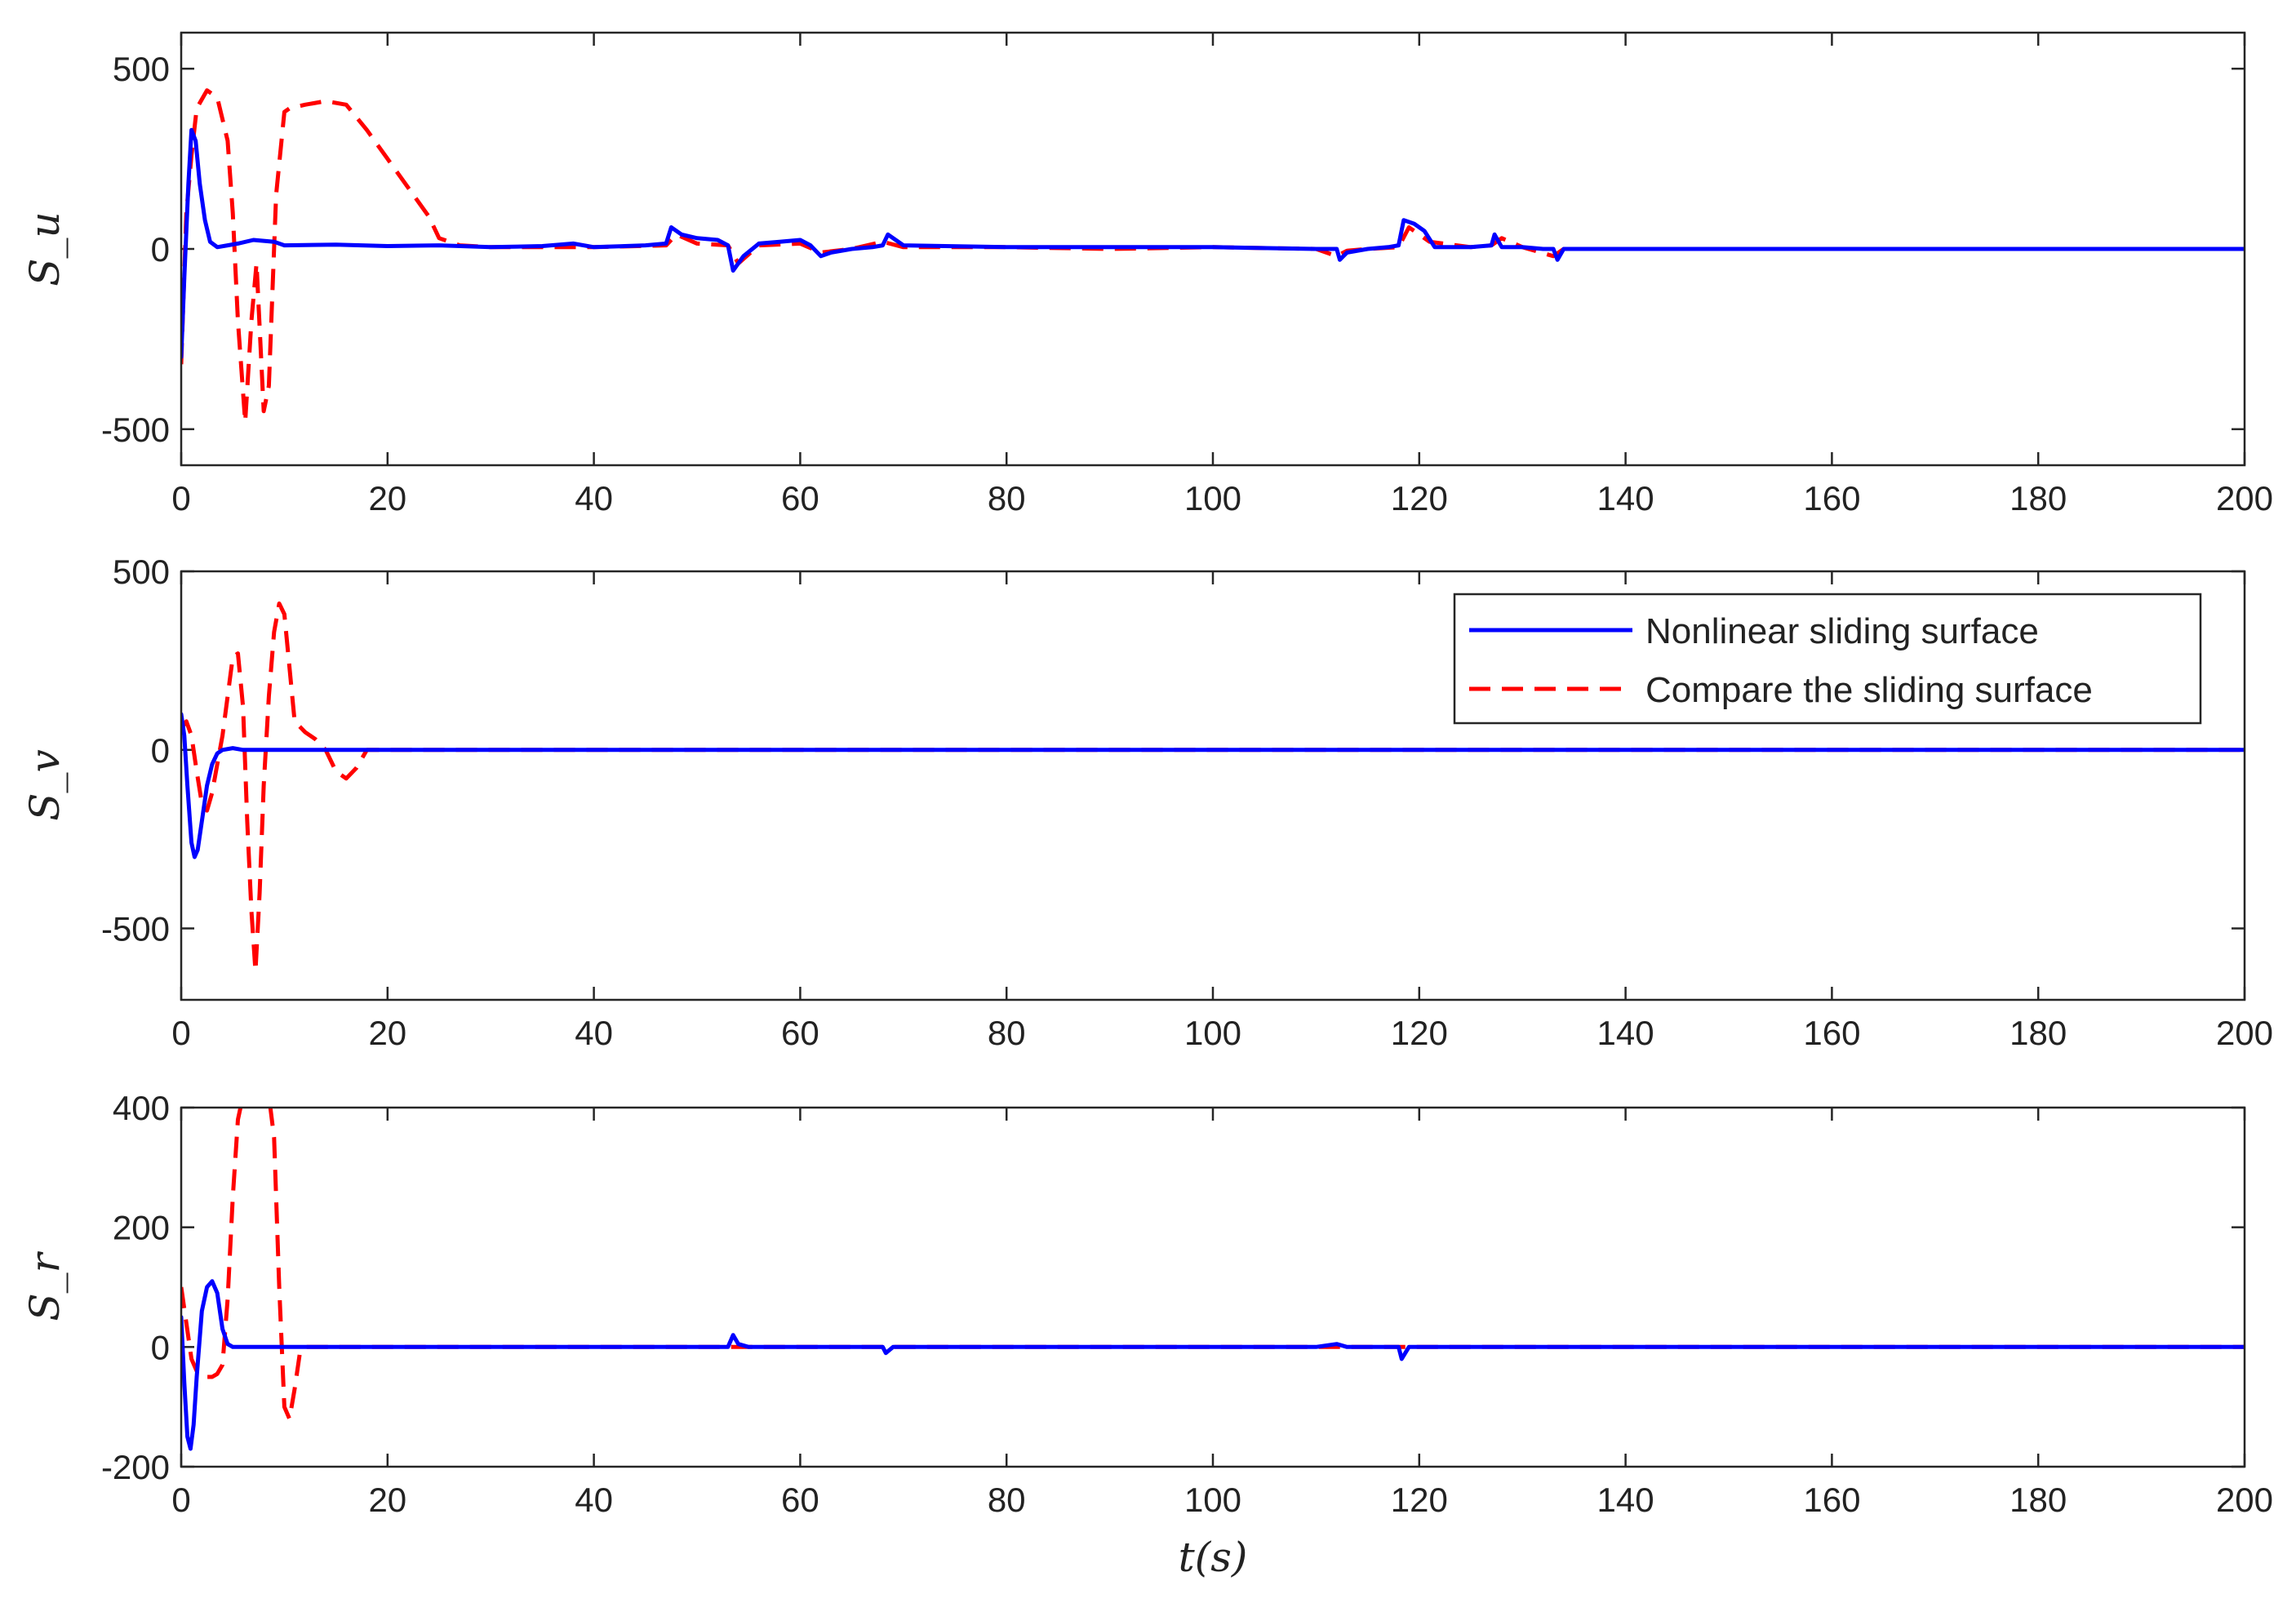  Describe the element at coordinates (2038, 1033) in the screenshot. I see `panel-s-v-x-tick-label: 180` at that location.